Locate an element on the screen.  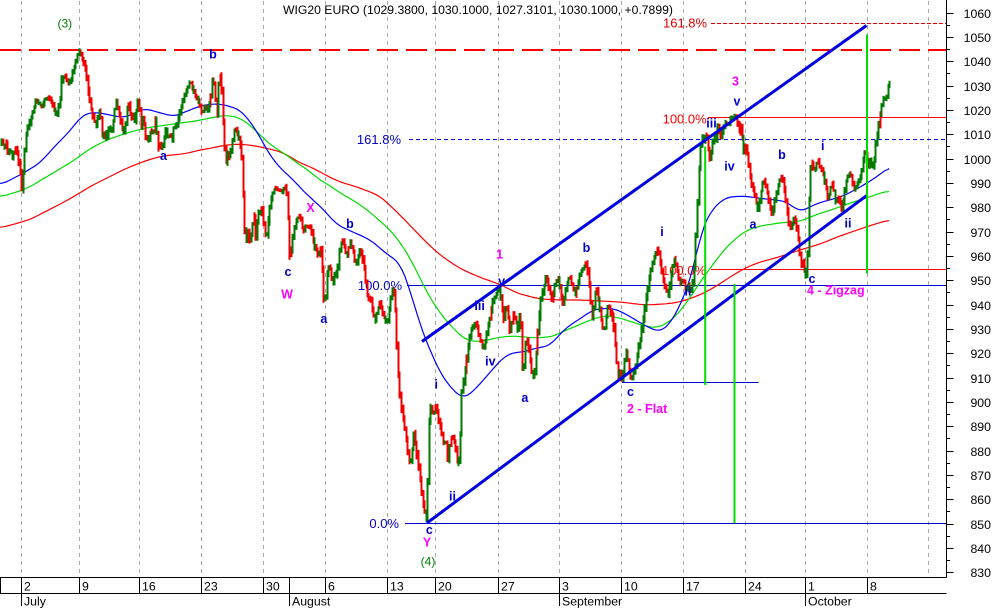
svg-text: 2 is located at coordinates (27, 587).